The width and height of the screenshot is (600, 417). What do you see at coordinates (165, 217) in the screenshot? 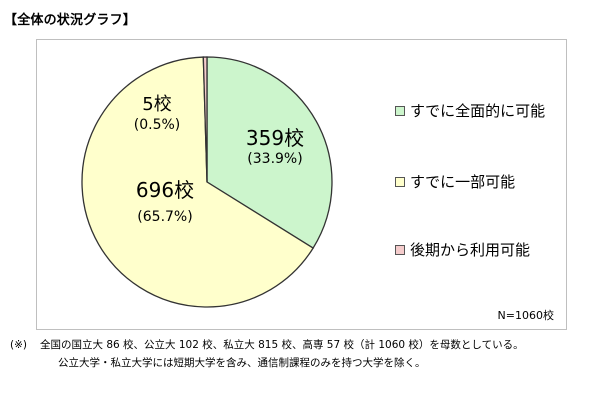
I see `slice-percent-partial: (65.7%)` at bounding box center [165, 217].